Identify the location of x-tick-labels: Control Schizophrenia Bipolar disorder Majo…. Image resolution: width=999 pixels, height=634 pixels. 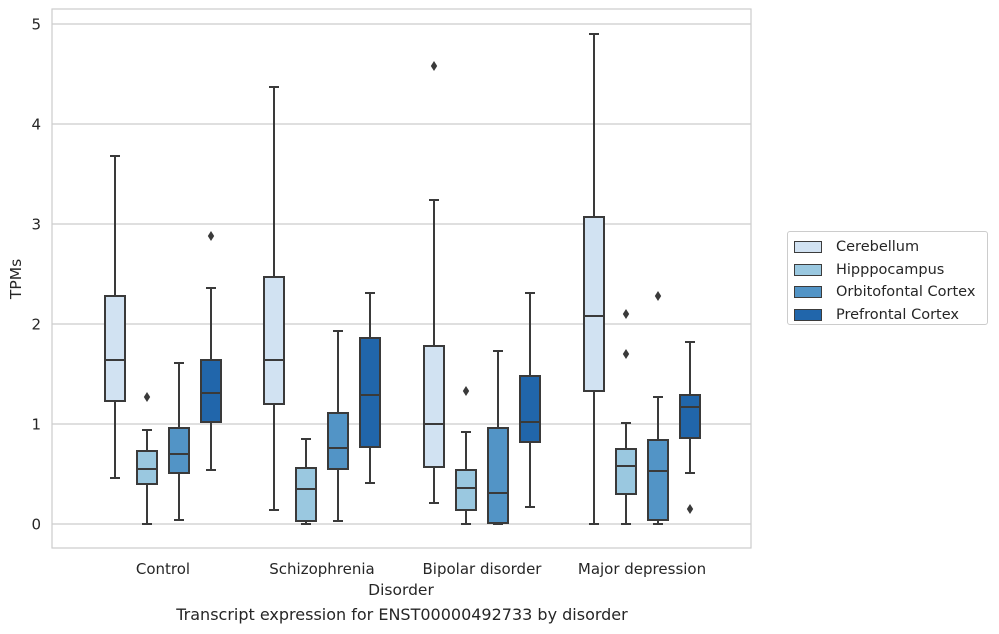
(421, 569).